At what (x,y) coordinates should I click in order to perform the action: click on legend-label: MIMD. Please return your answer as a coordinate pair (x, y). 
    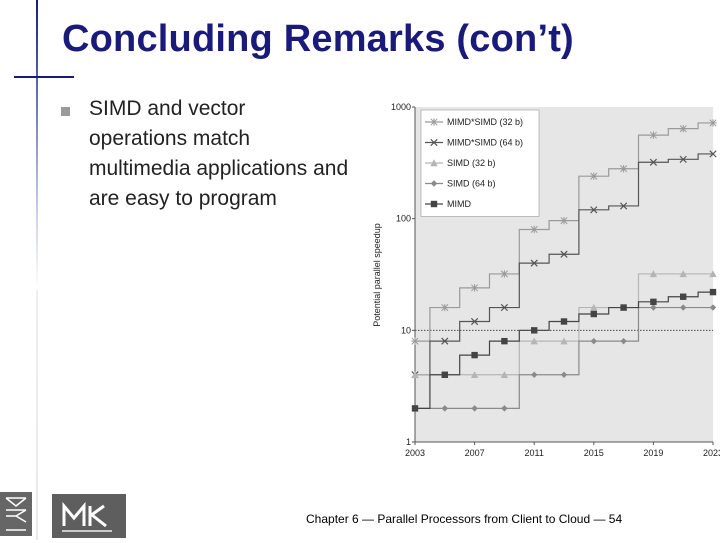
    Looking at the image, I should click on (459, 204).